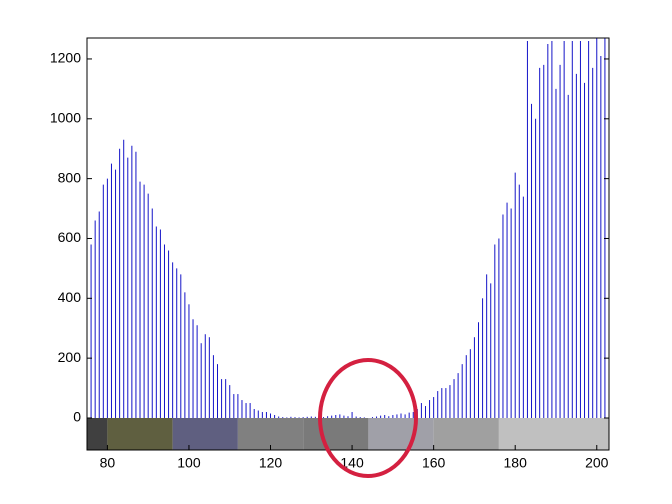 The image size is (672, 504). I want to click on x-tick-label: 80, so click(108, 463).